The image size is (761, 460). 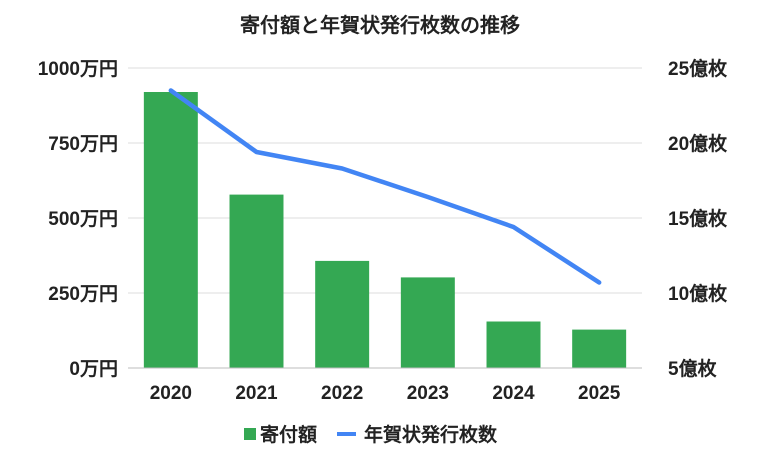 I want to click on legend-label-cards: 年賀状発行枚数, so click(x=431, y=434).